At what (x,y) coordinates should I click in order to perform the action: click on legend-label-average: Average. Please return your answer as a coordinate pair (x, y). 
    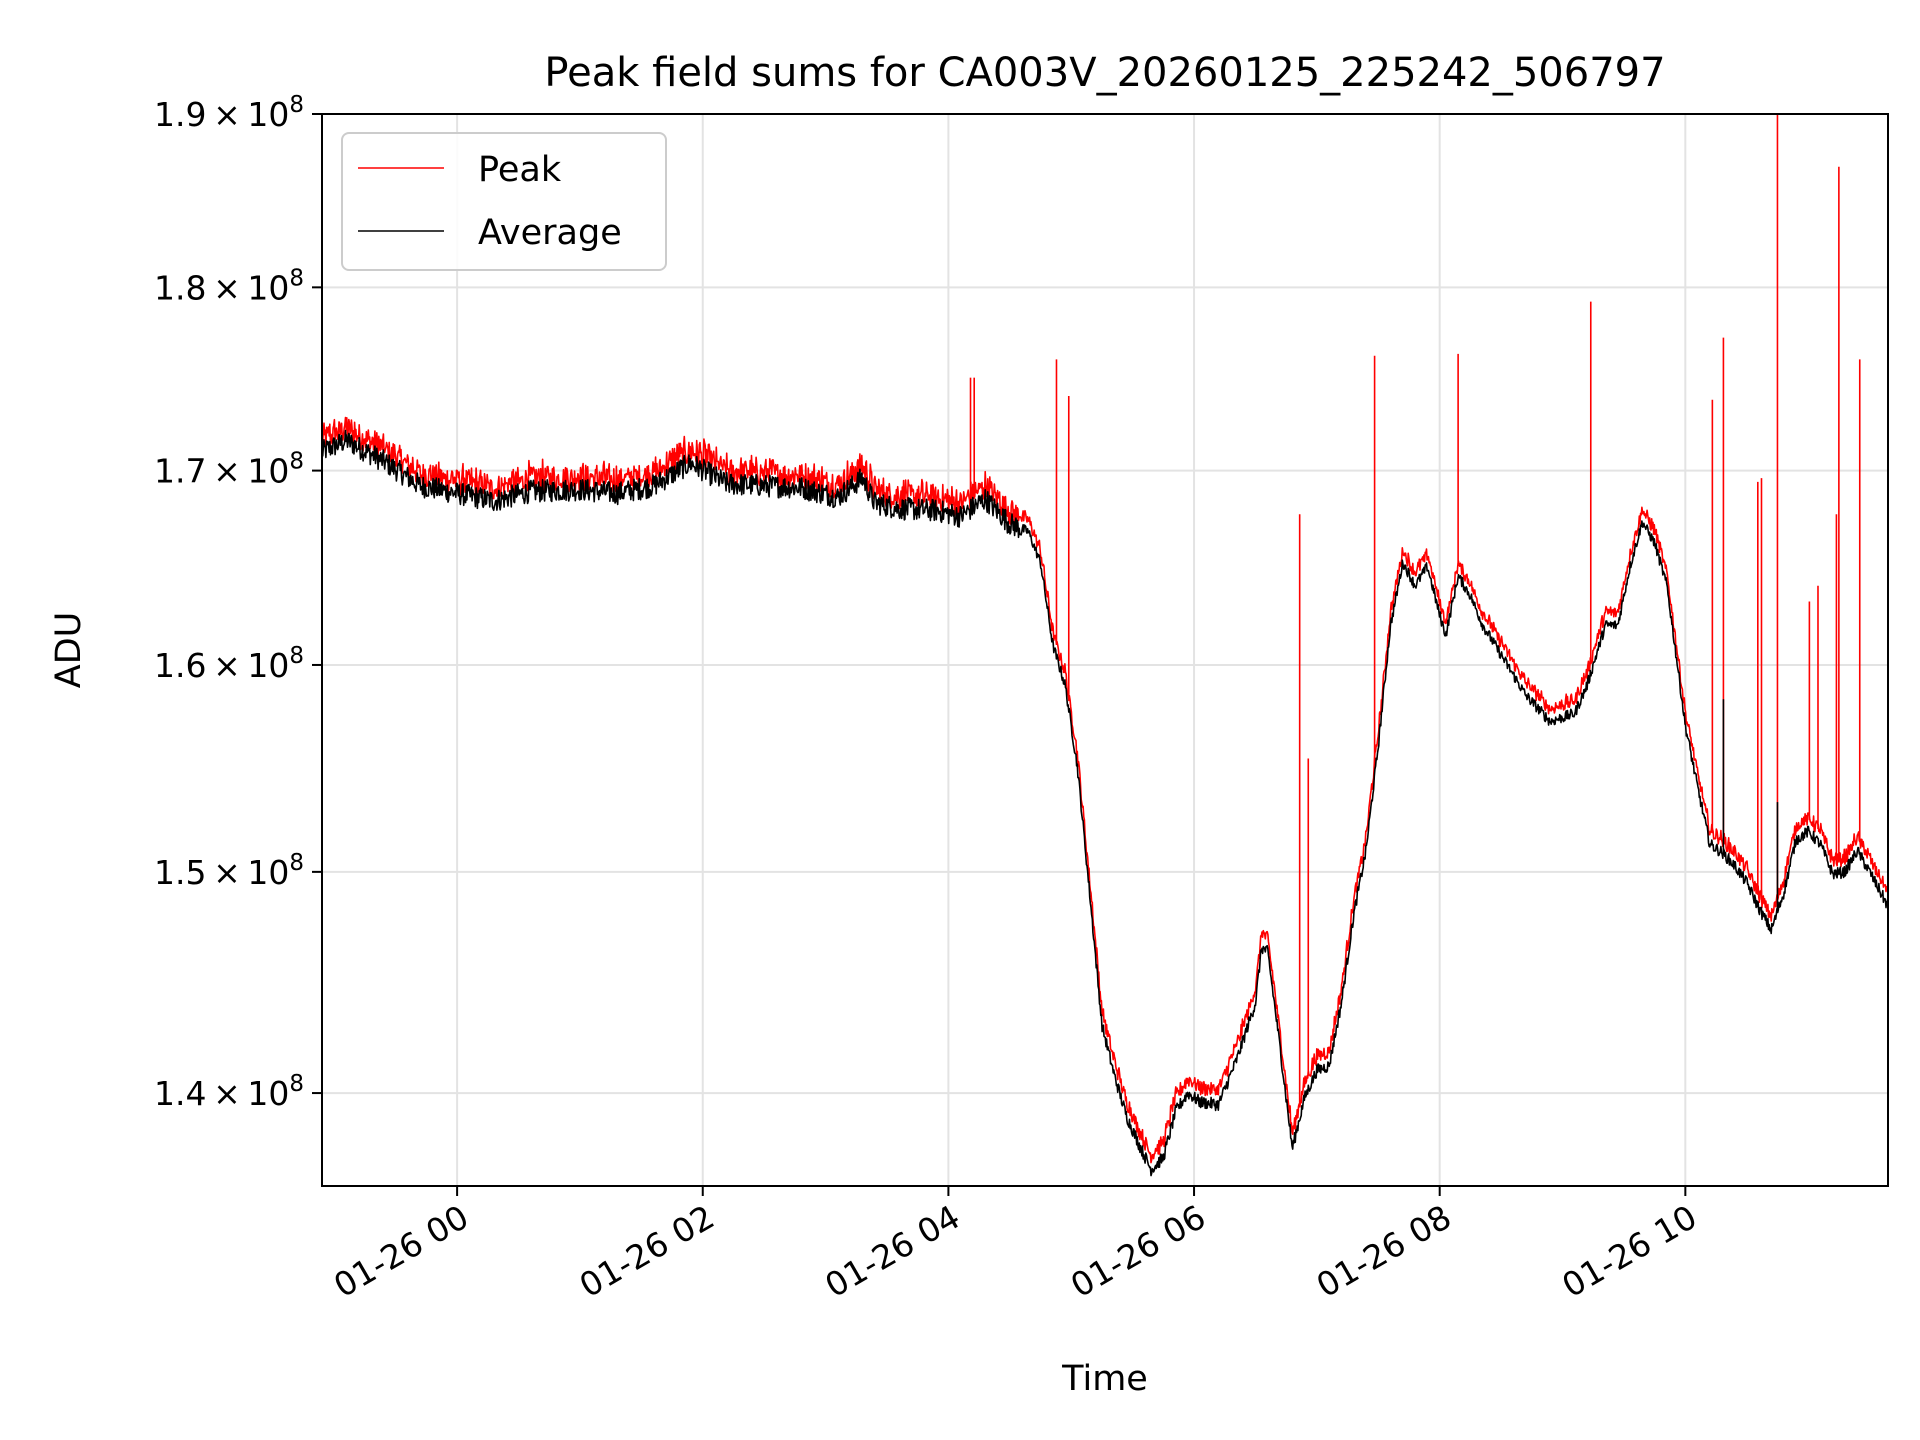
    Looking at the image, I should click on (550, 233).